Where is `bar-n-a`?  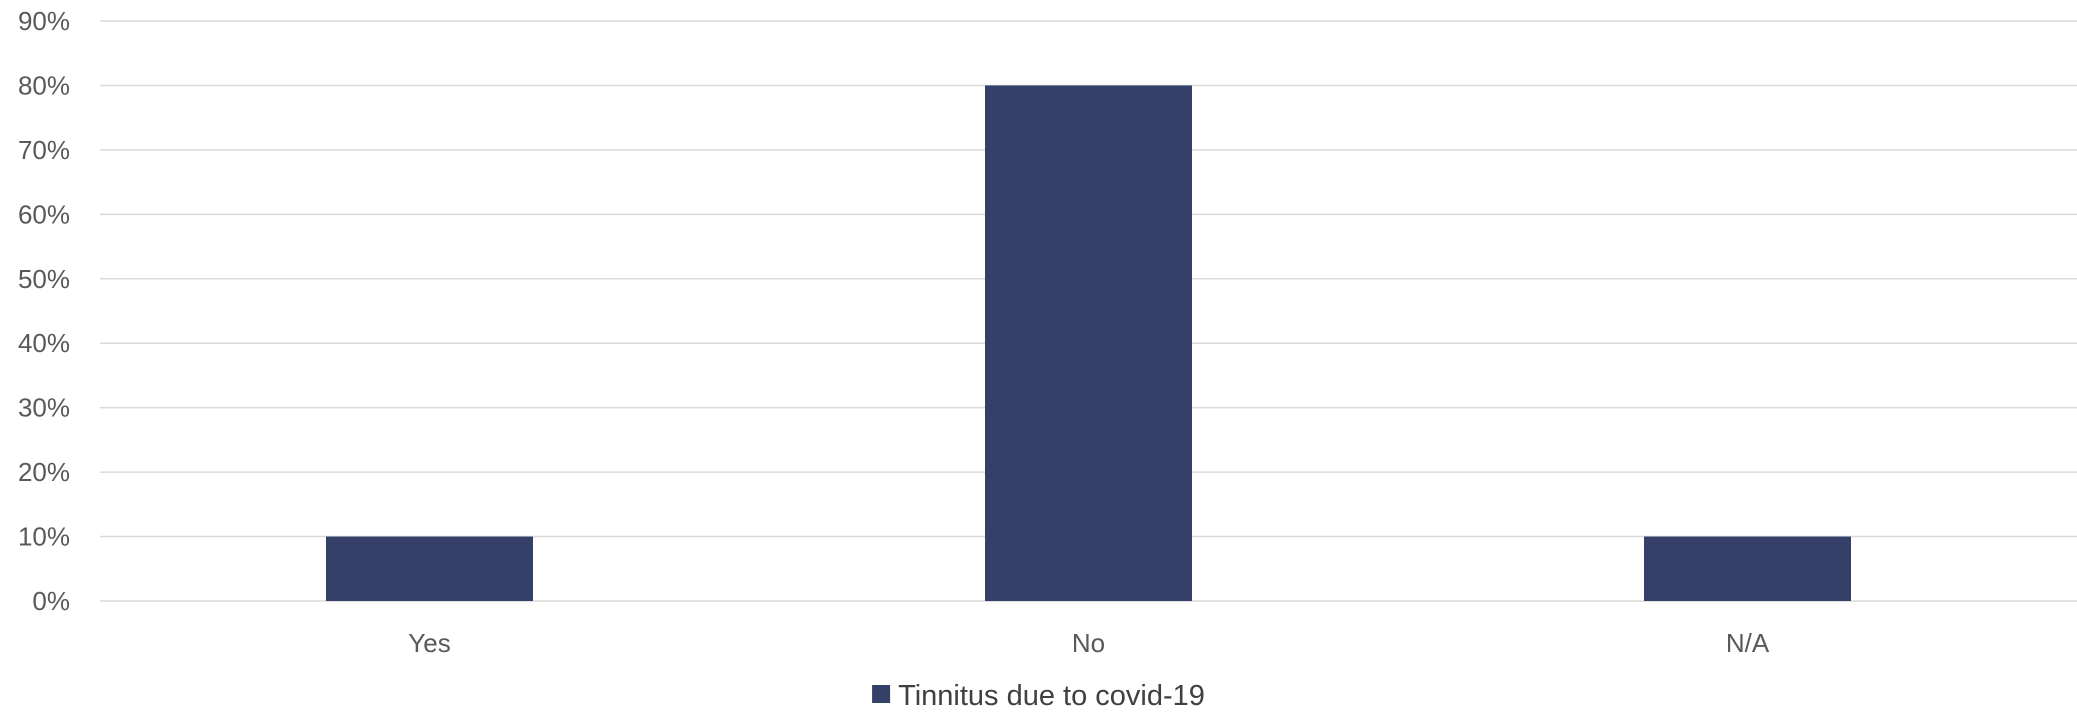
bar-n-a is located at coordinates (1747, 568).